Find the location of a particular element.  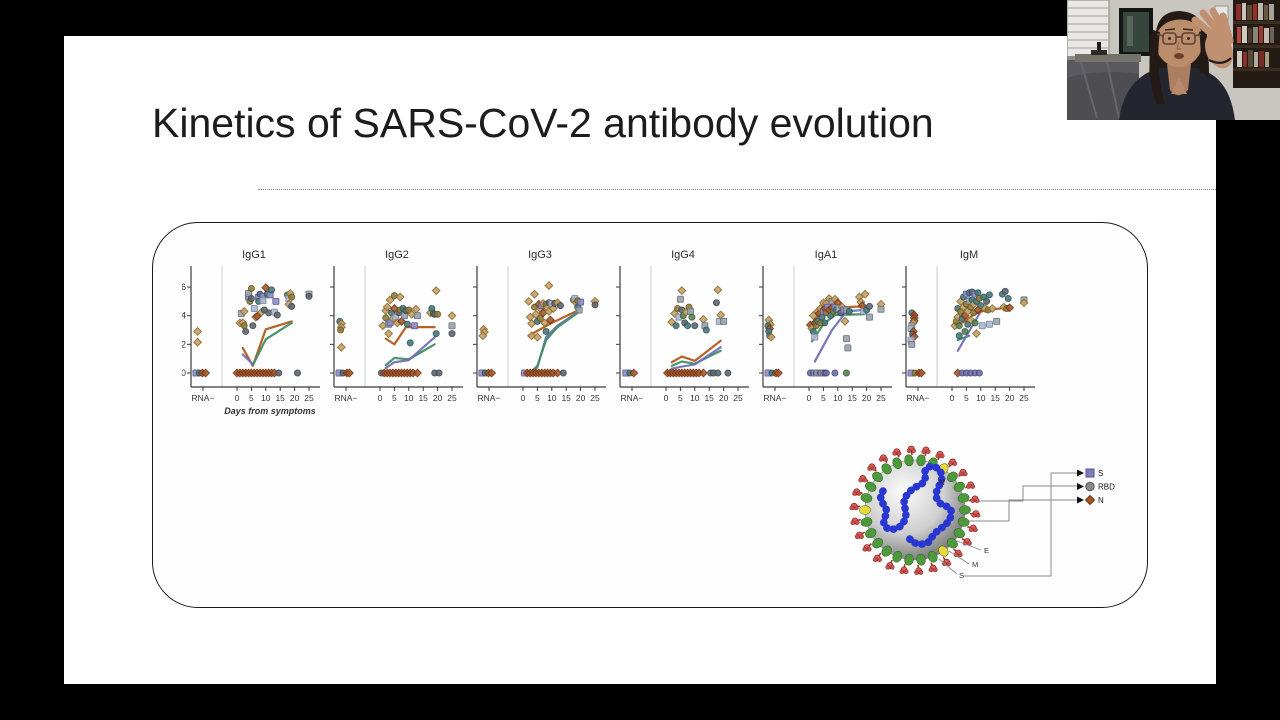

virus-diagram: N E M S S RBD N is located at coordinates (995, 513).